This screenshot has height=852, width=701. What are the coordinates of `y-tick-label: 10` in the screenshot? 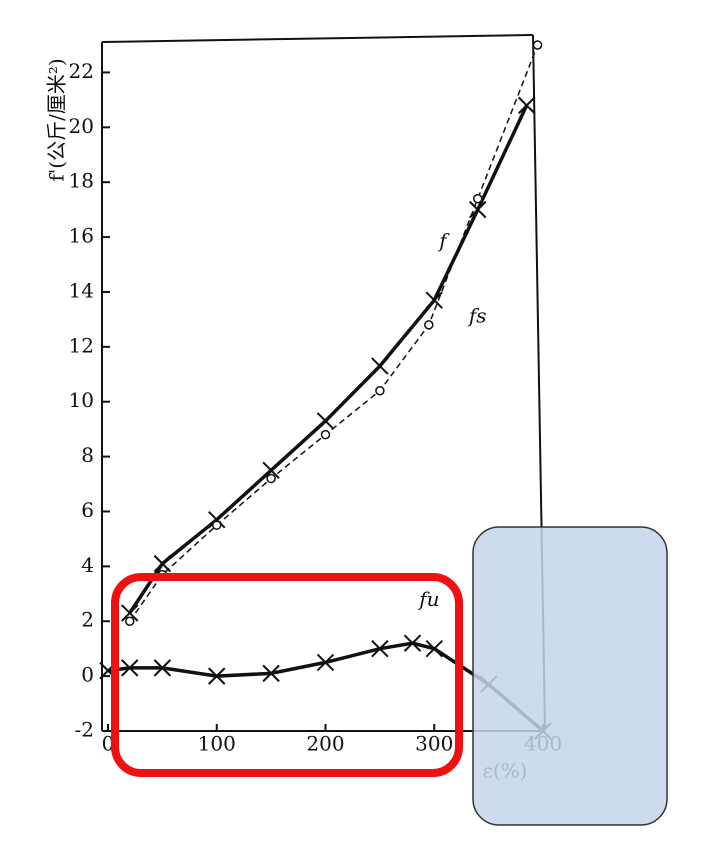 It's located at (81, 400).